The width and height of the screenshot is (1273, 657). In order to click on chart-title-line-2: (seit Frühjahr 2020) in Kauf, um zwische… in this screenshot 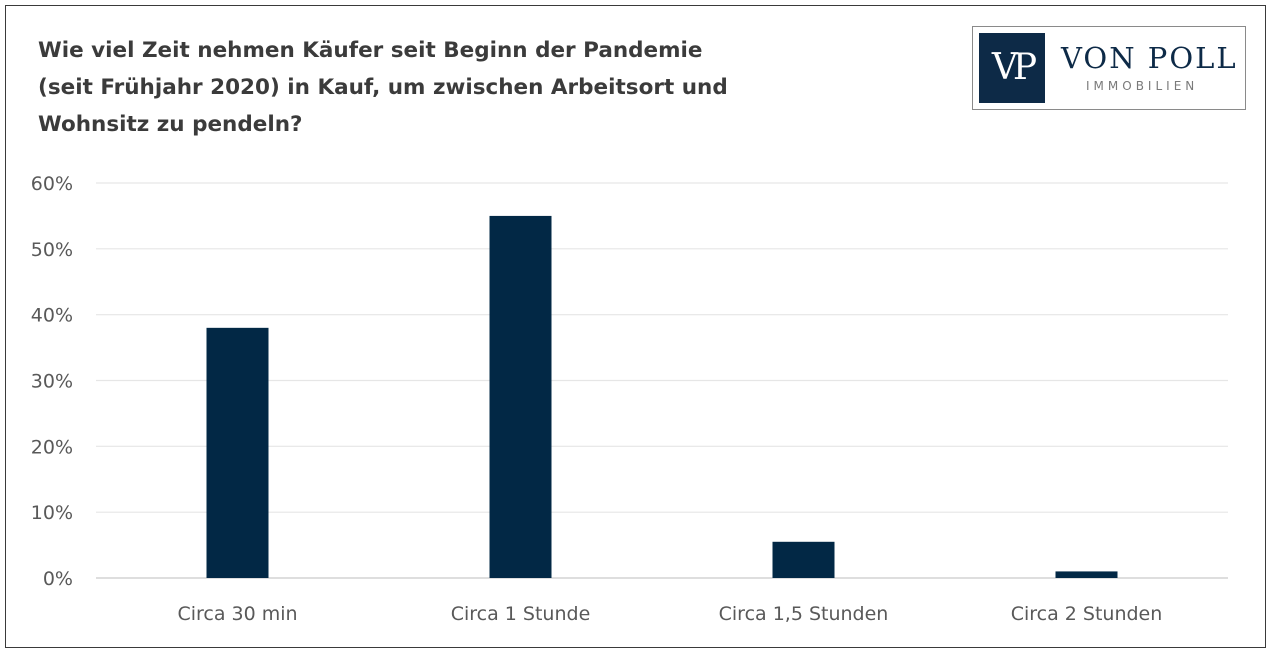, I will do `click(383, 87)`.